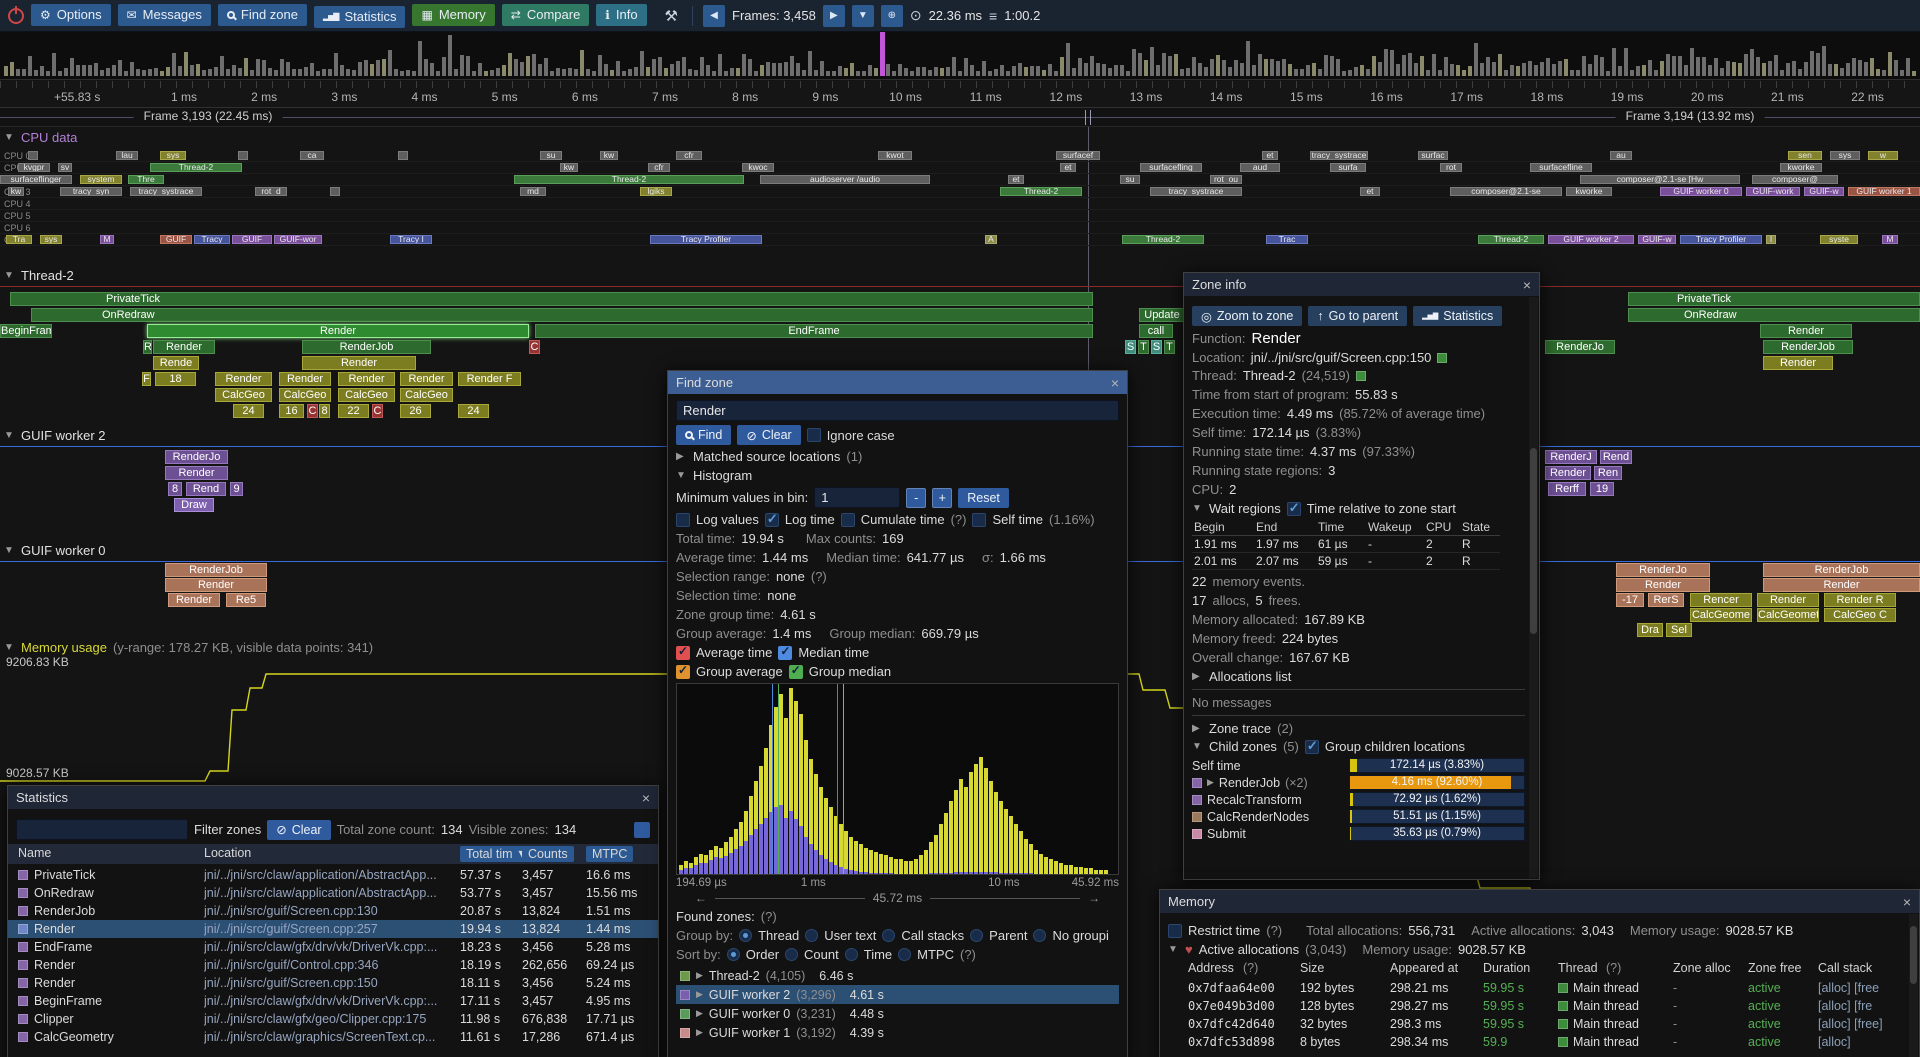 The image size is (1920, 1057). I want to click on cpu-zone: Thread-2, so click(1041, 191).